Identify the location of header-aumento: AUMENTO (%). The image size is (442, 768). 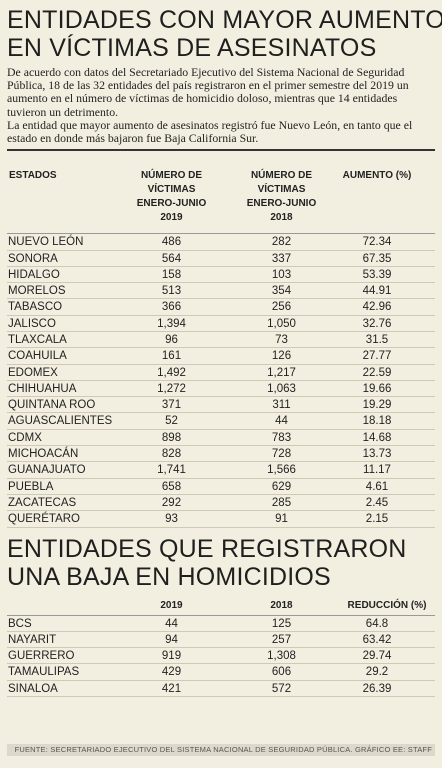
(377, 176).